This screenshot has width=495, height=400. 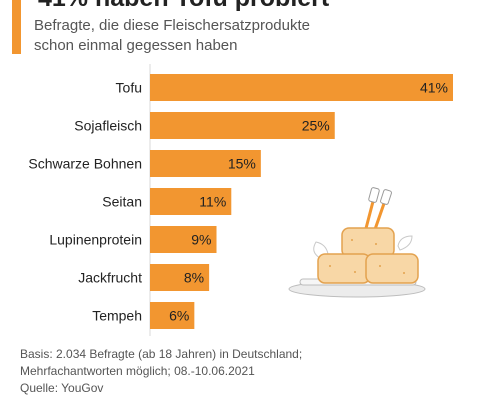 I want to click on value-label-schwarze-bohnen: 15%, so click(x=242, y=164).